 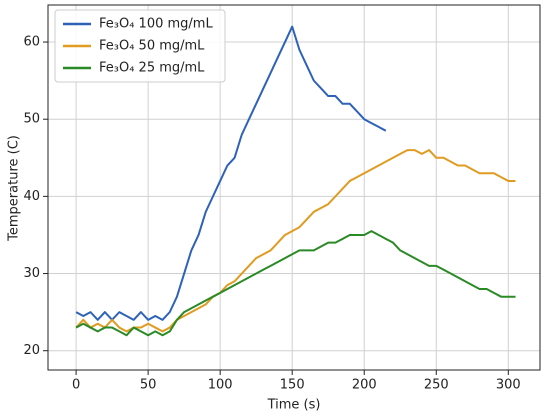 What do you see at coordinates (31, 350) in the screenshot?
I see `y-tick-label: 20` at bounding box center [31, 350].